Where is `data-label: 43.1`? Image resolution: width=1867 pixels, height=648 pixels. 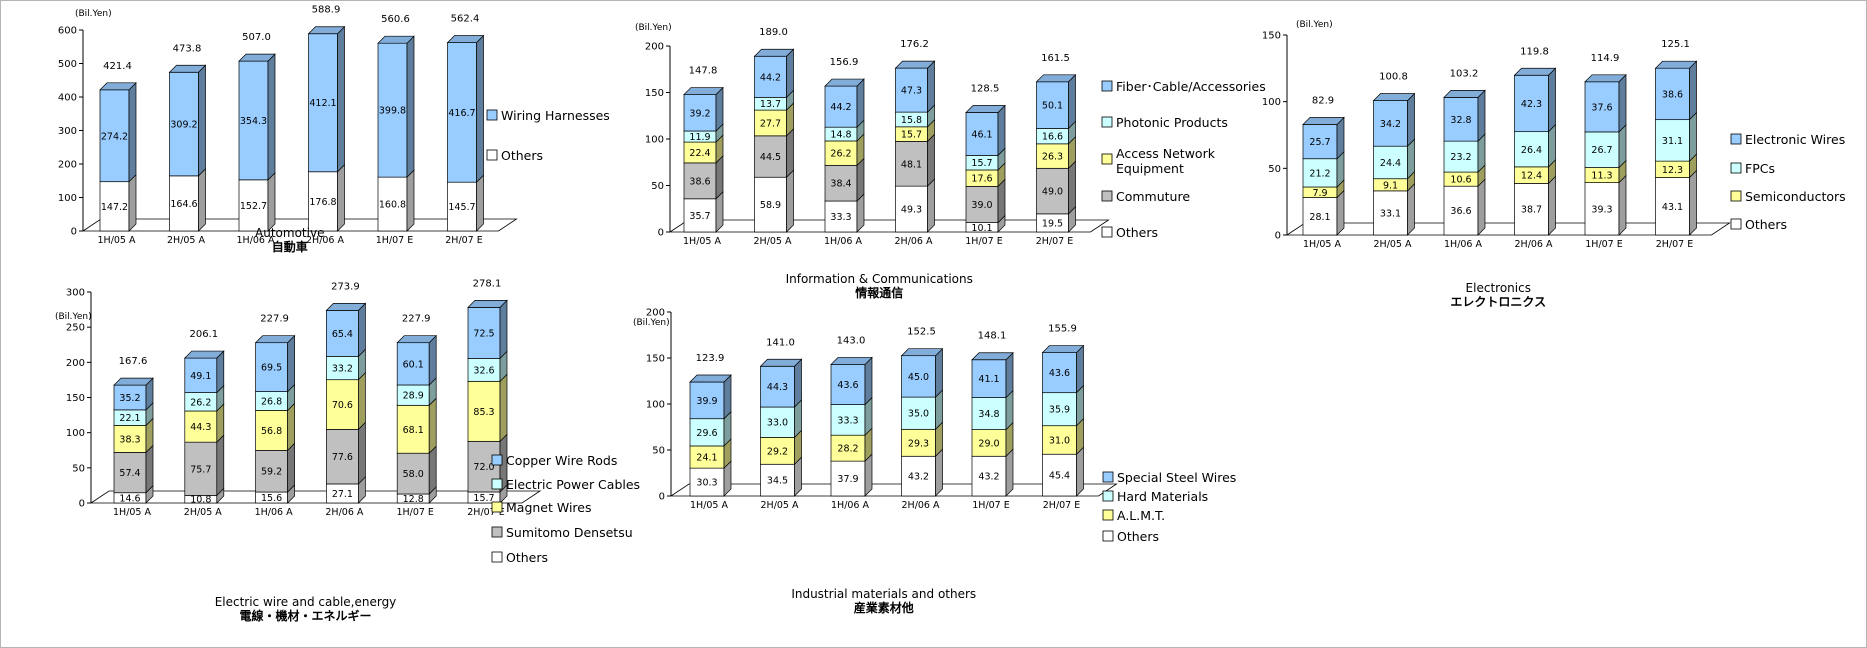
data-label: 43.1 is located at coordinates (1672, 207).